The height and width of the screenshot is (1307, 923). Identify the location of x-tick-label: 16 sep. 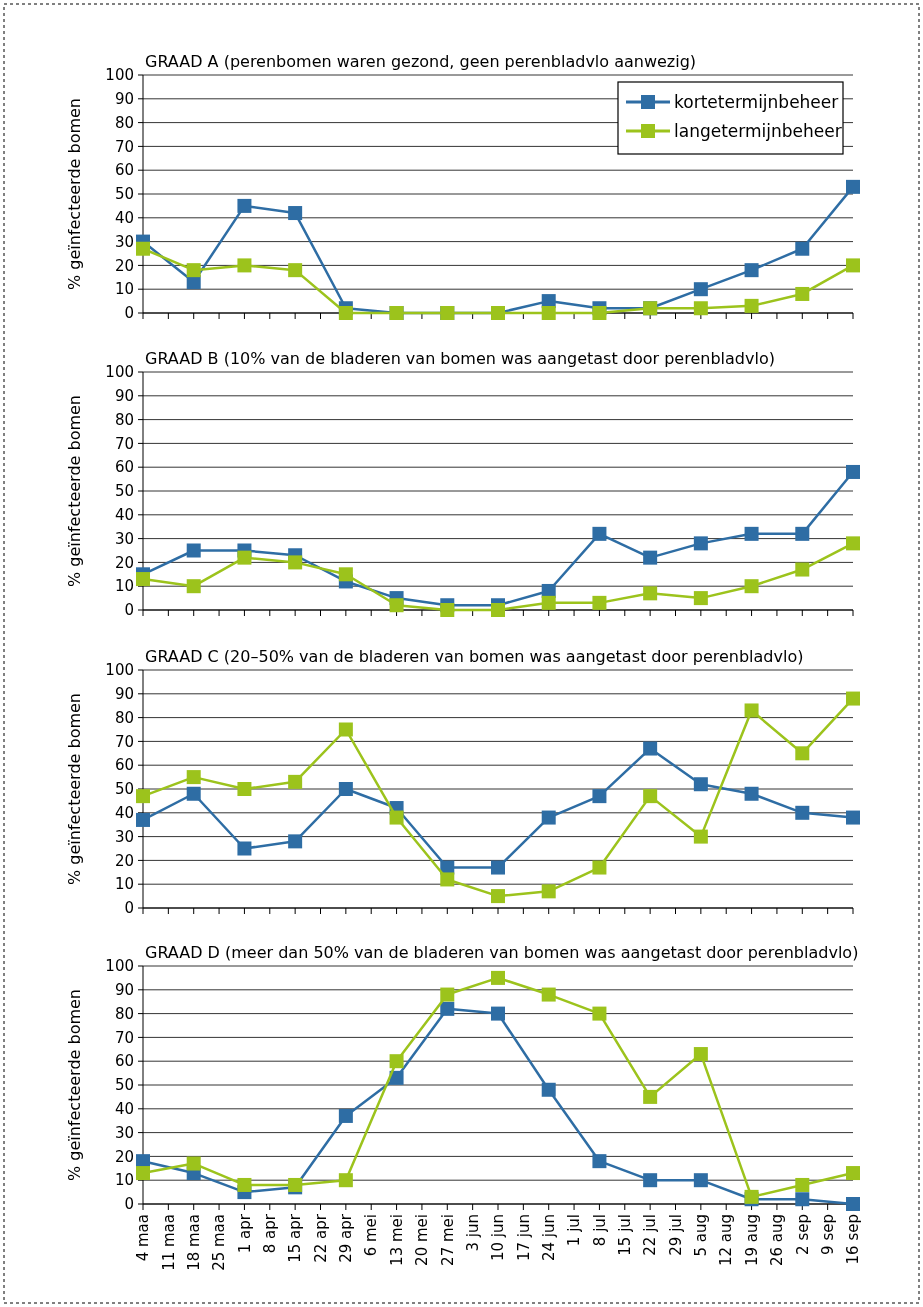
(853, 1239).